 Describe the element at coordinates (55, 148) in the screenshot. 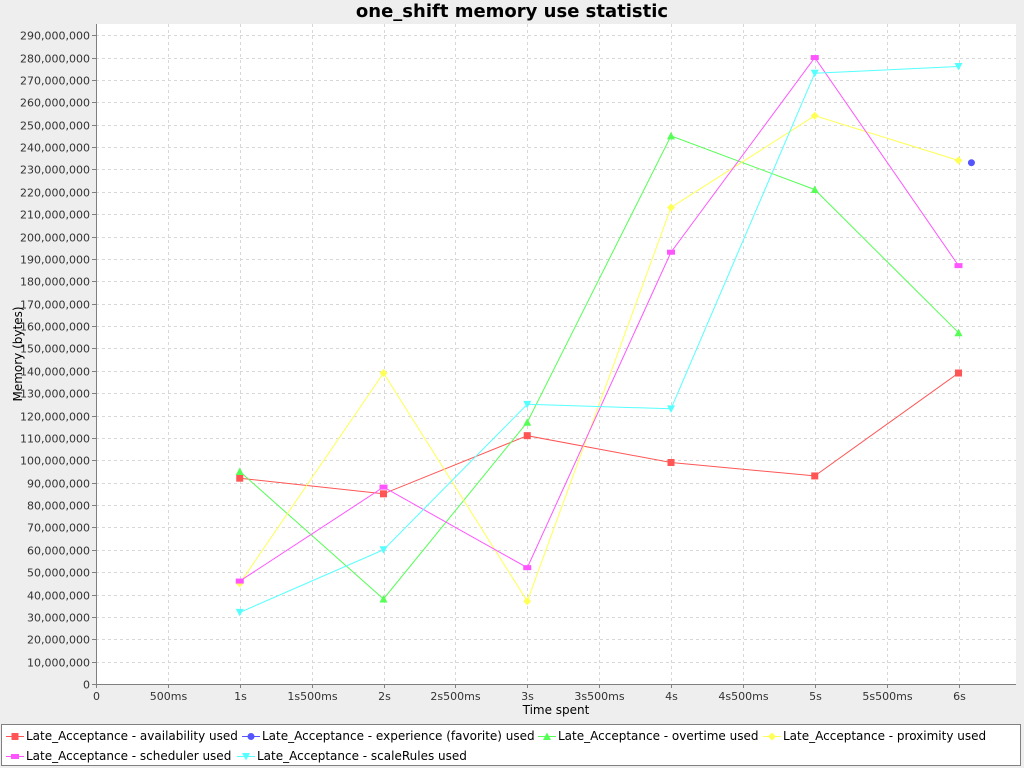

I see `y-tick-label: 240,000,000` at that location.